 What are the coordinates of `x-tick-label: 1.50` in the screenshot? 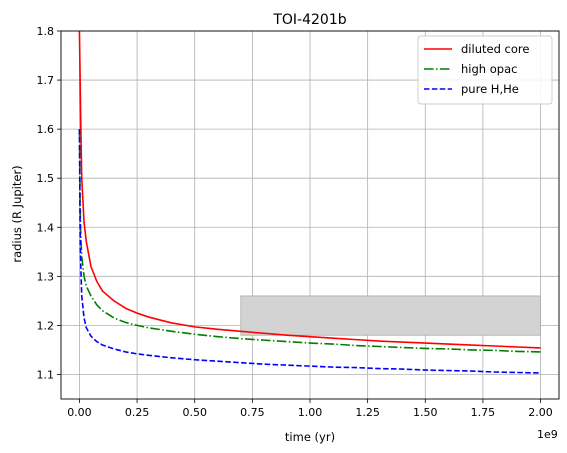 It's located at (425, 412).